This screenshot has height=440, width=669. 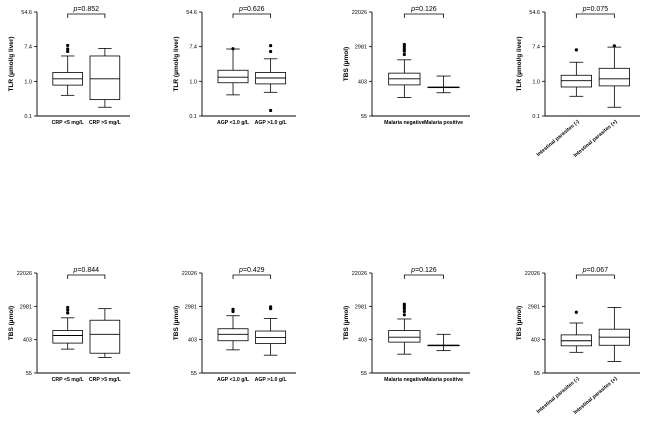 I want to click on category-label: Malaria positive, so click(x=443, y=380).